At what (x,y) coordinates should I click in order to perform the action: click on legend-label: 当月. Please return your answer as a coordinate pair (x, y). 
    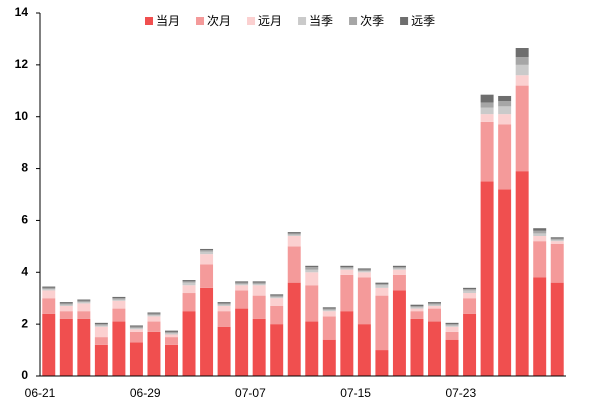
    Looking at the image, I should click on (168, 21).